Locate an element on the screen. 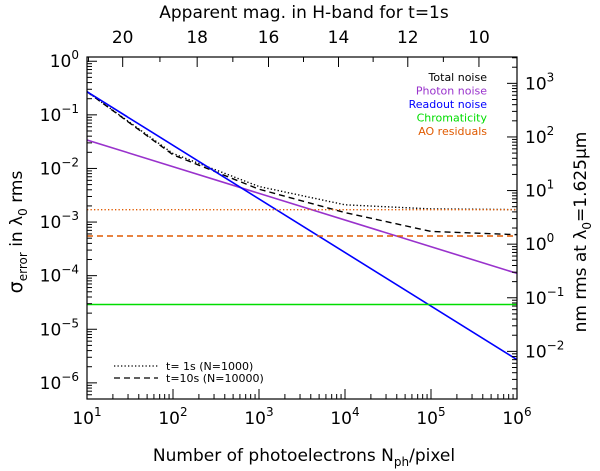 The width and height of the screenshot is (600, 471). y2-tick-label: 10⁰ is located at coordinates (539, 243).